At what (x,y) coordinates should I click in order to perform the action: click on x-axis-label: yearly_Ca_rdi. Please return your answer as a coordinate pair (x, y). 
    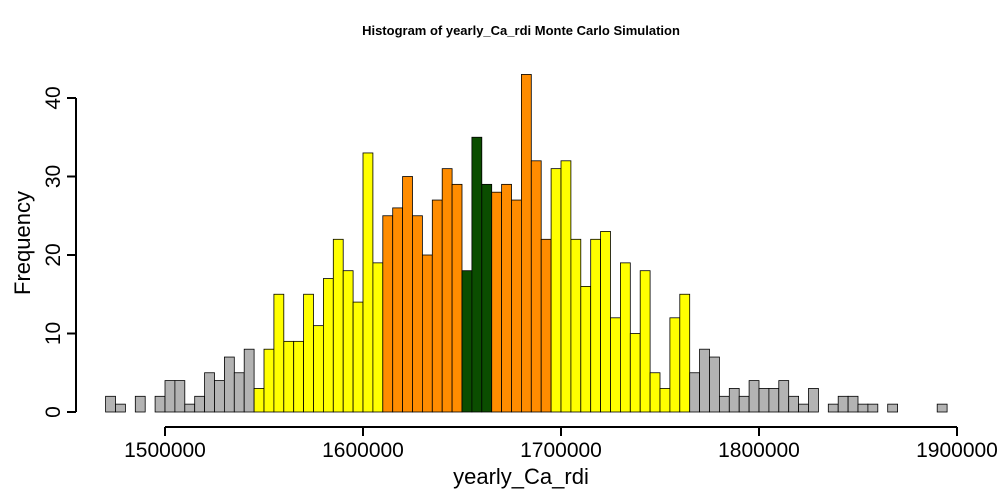
    Looking at the image, I should click on (521, 476).